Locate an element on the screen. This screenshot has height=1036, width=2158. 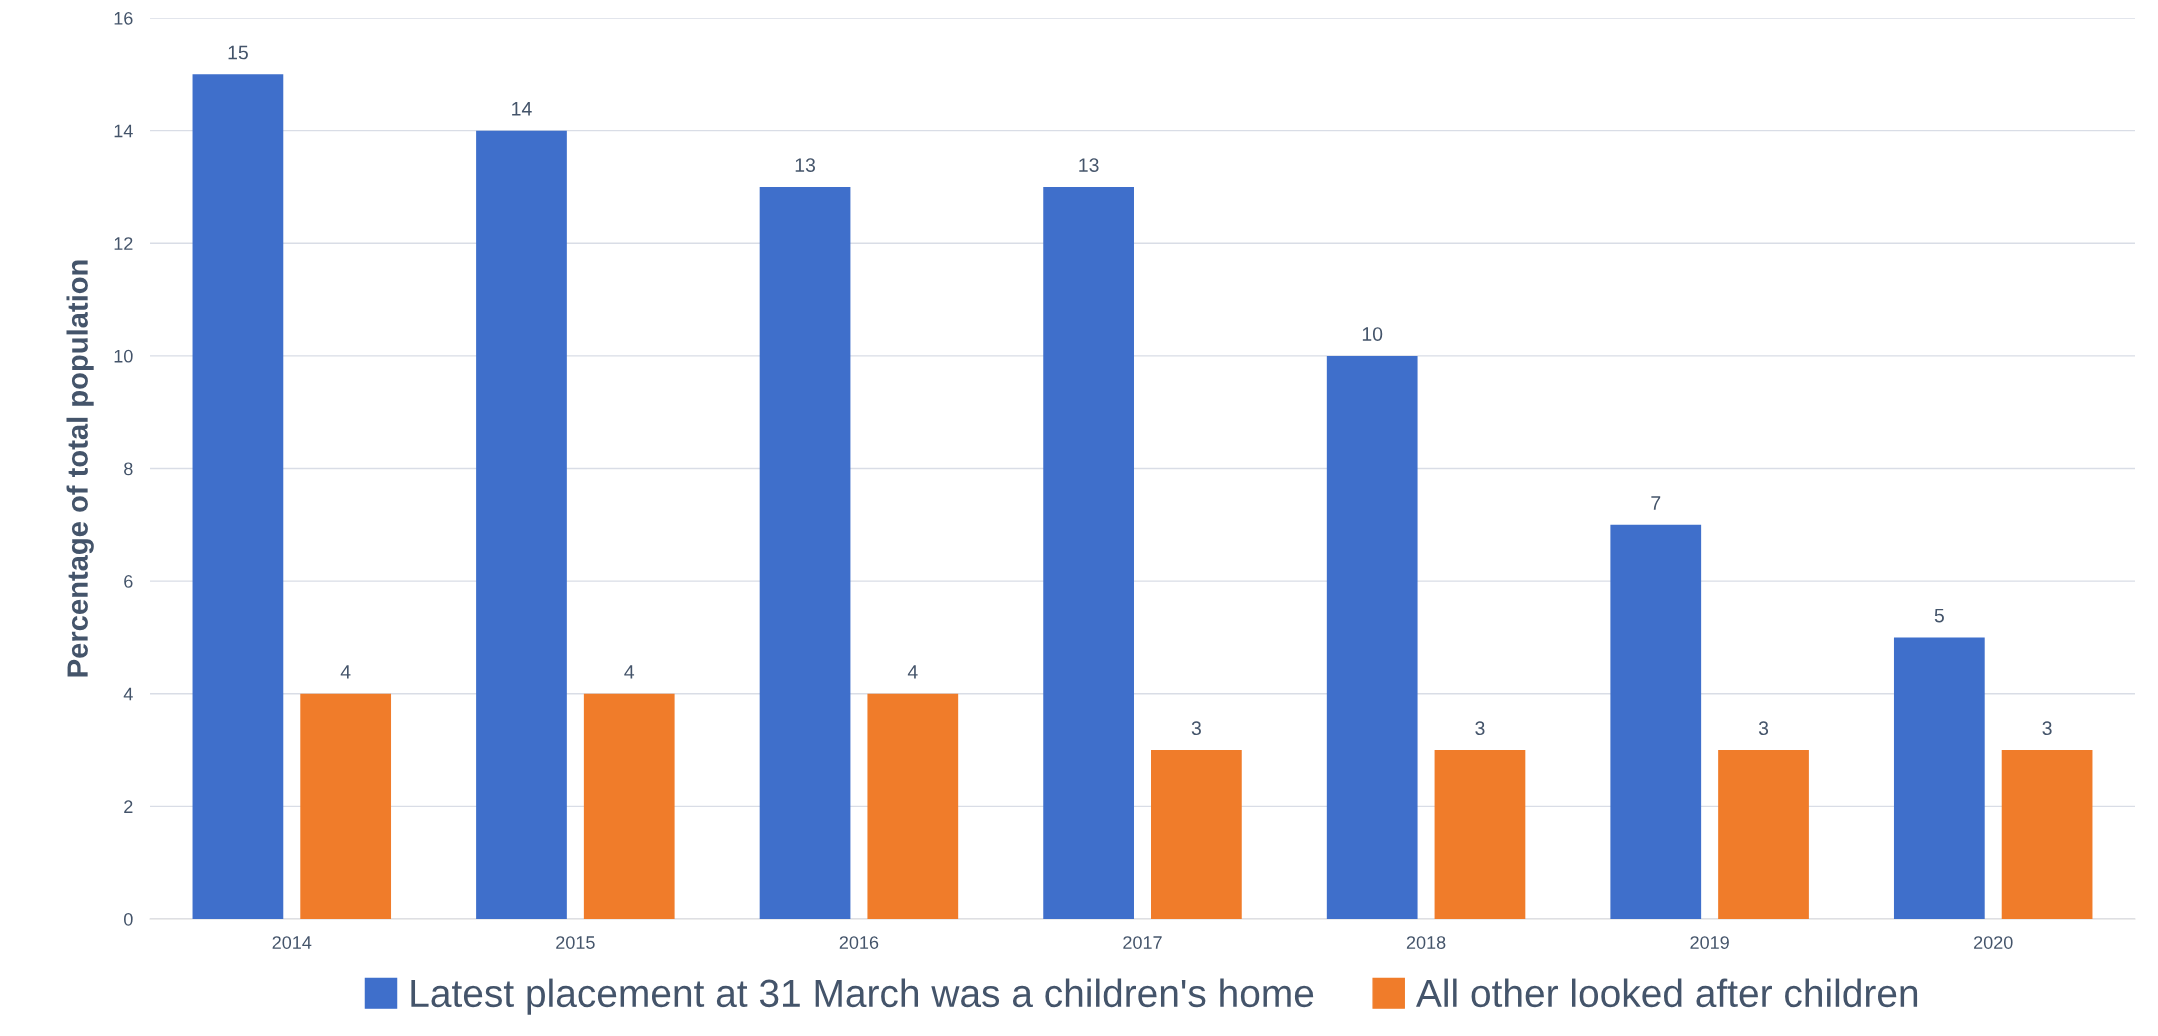
y-tick-label: 0 is located at coordinates (128, 919).